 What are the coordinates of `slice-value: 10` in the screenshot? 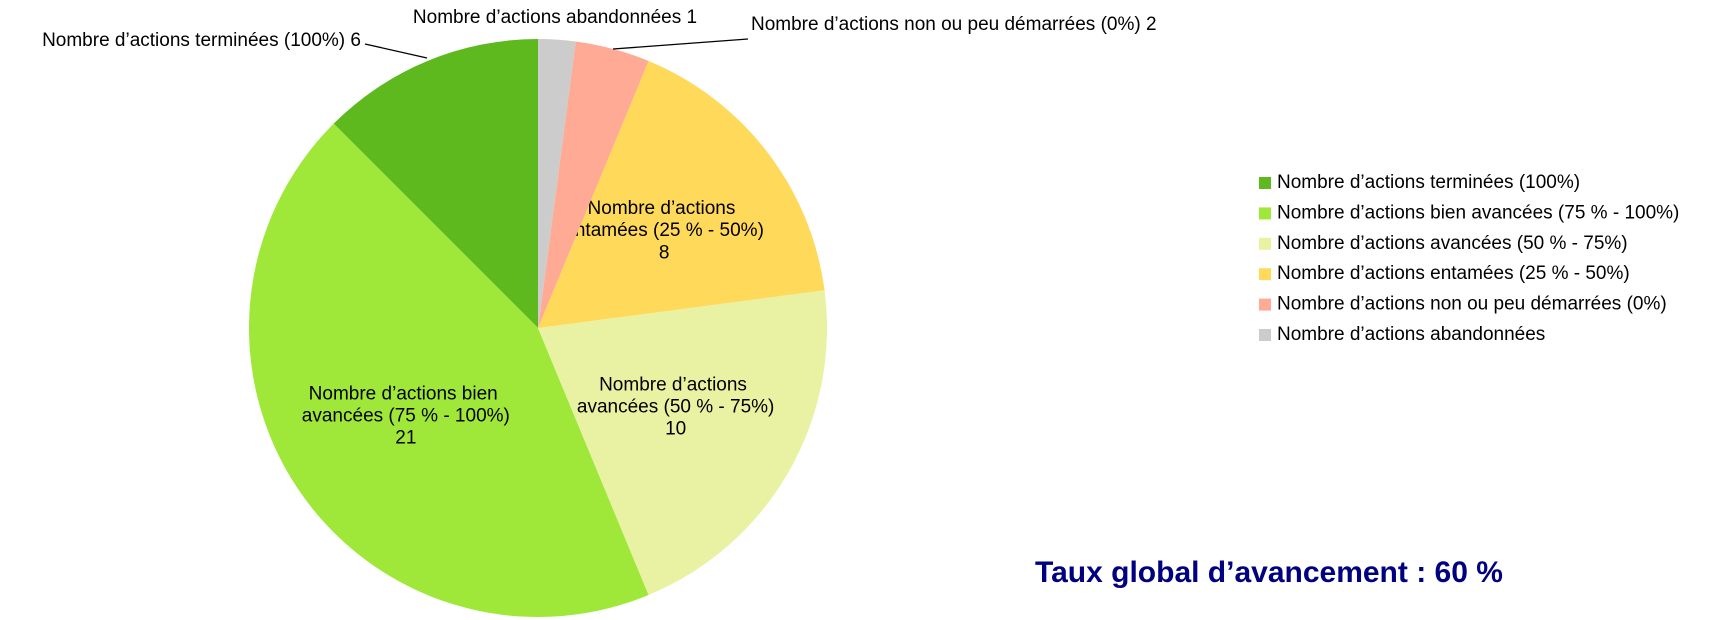 It's located at (675, 428).